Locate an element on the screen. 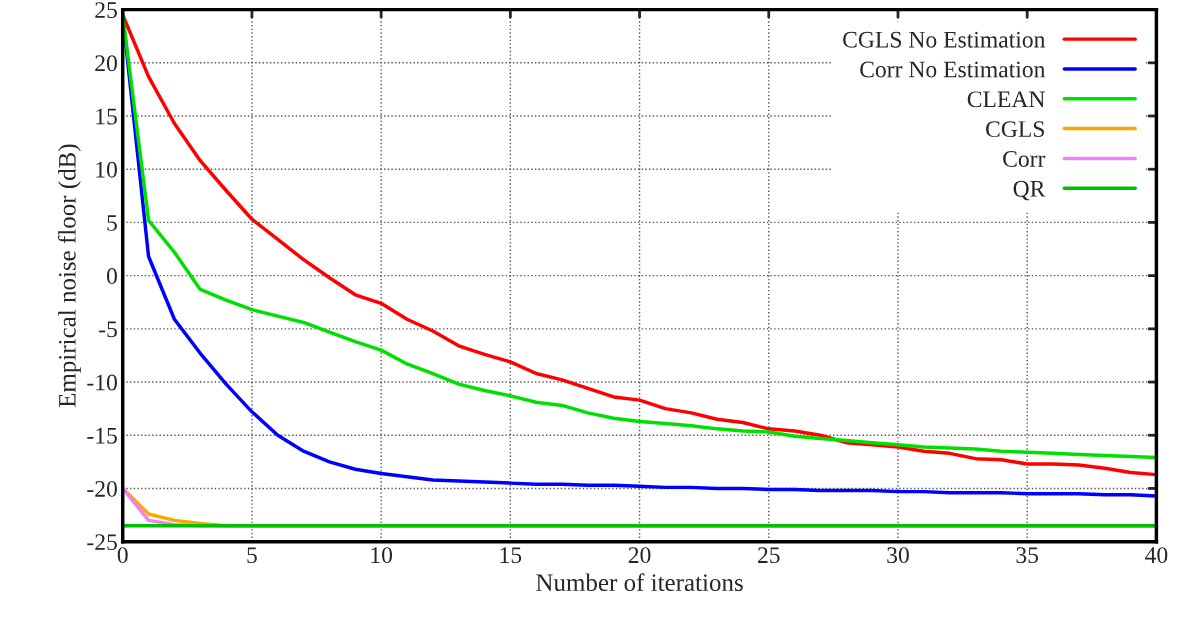 This screenshot has width=1180, height=641. y-tick-label: 15 is located at coordinates (106, 116).